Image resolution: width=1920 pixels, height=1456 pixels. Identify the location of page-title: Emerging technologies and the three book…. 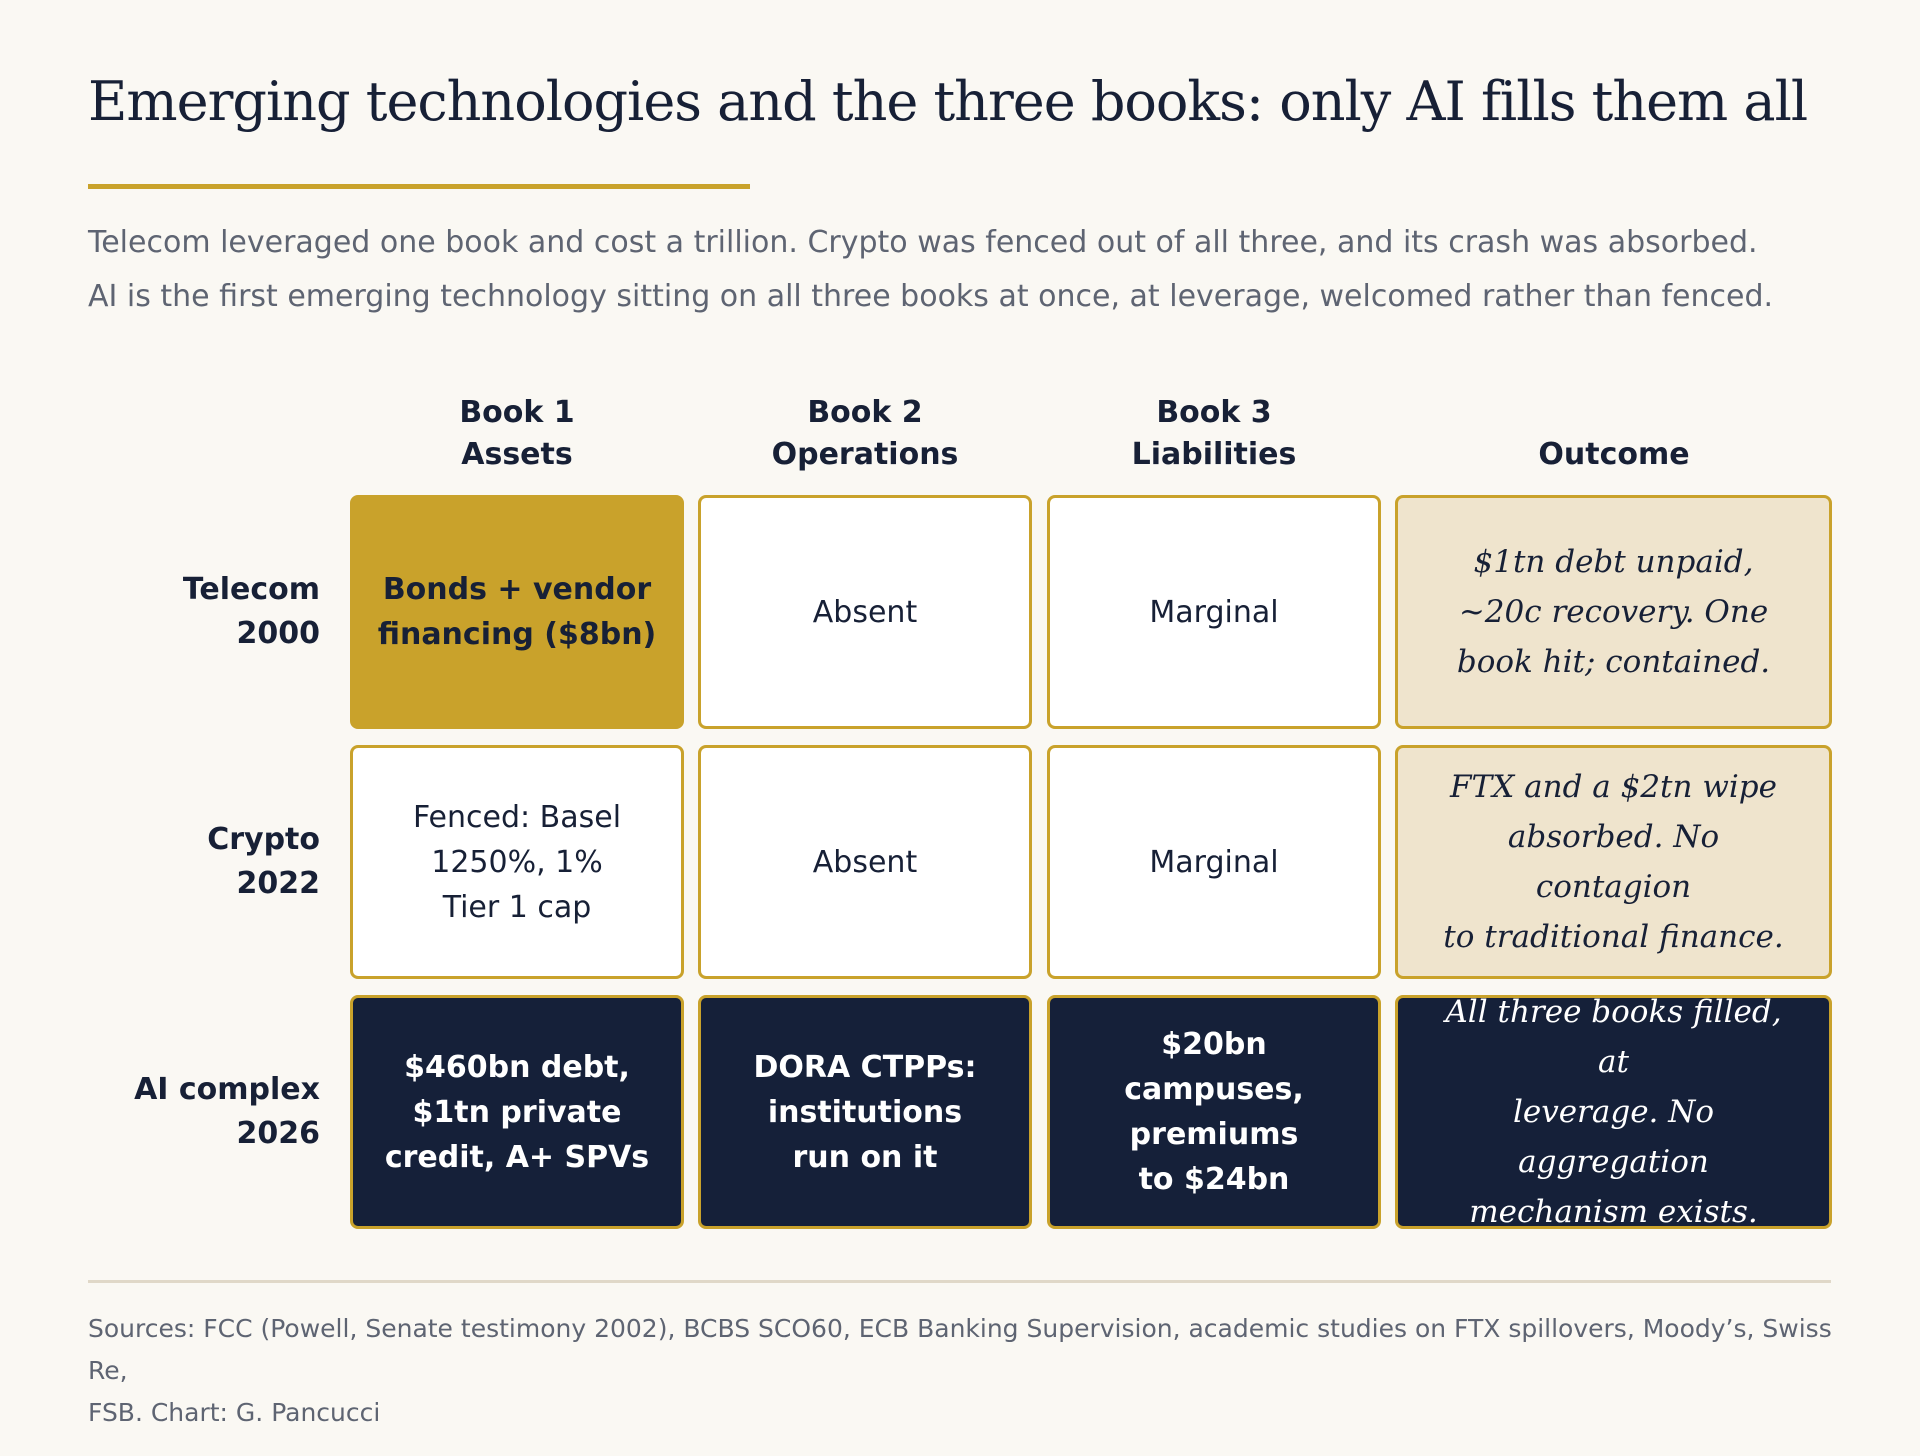
(948, 101).